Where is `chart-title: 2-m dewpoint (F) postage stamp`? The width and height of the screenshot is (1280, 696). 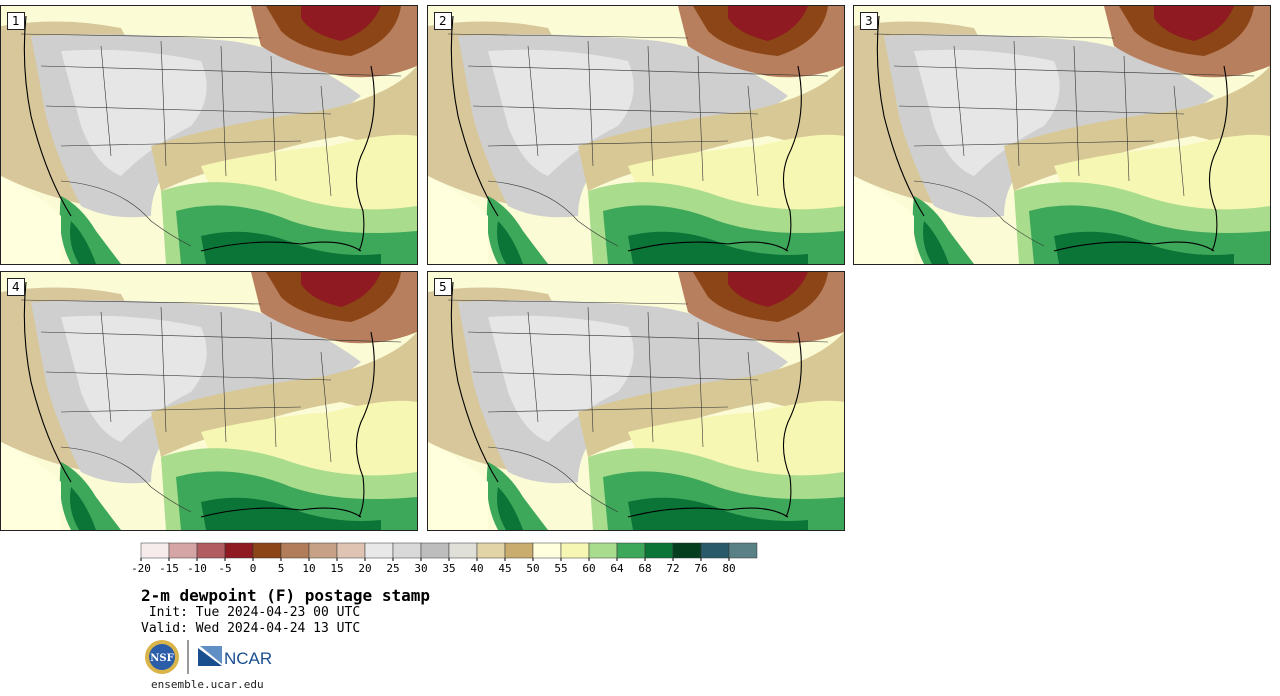
chart-title: 2-m dewpoint (F) postage stamp is located at coordinates (285, 595).